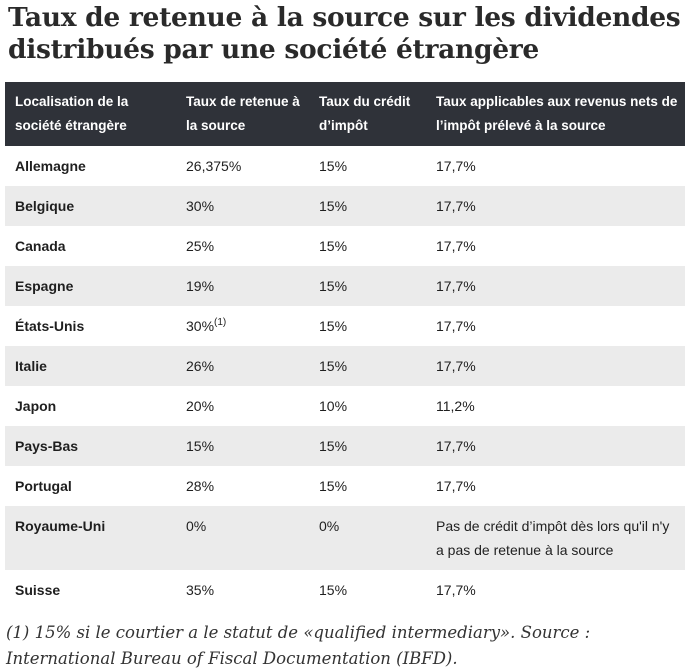 The width and height of the screenshot is (691, 672). I want to click on country-cell: Suisse, so click(38, 590).